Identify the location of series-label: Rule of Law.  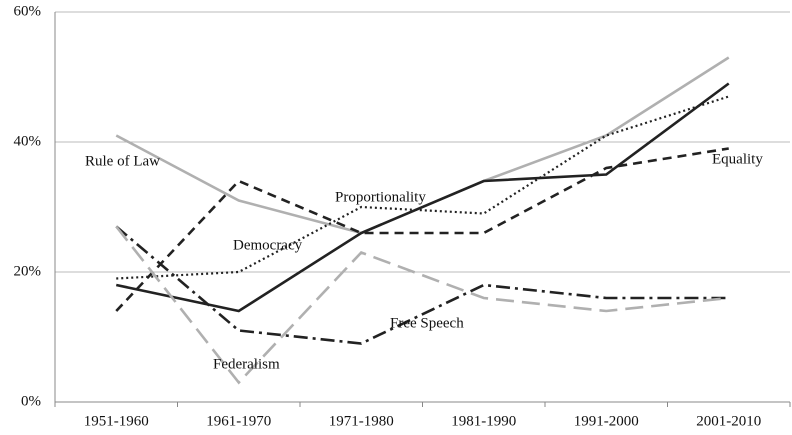
(122, 161).